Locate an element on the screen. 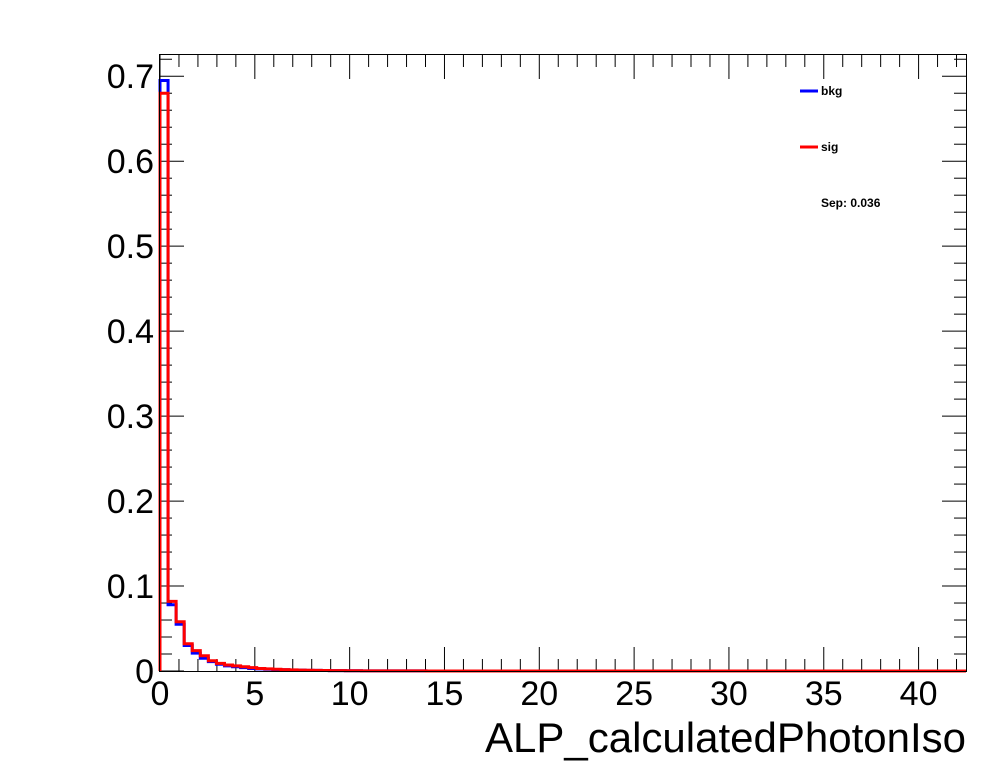 The height and width of the screenshot is (772, 996). x-tick-label: 5 is located at coordinates (254, 694).